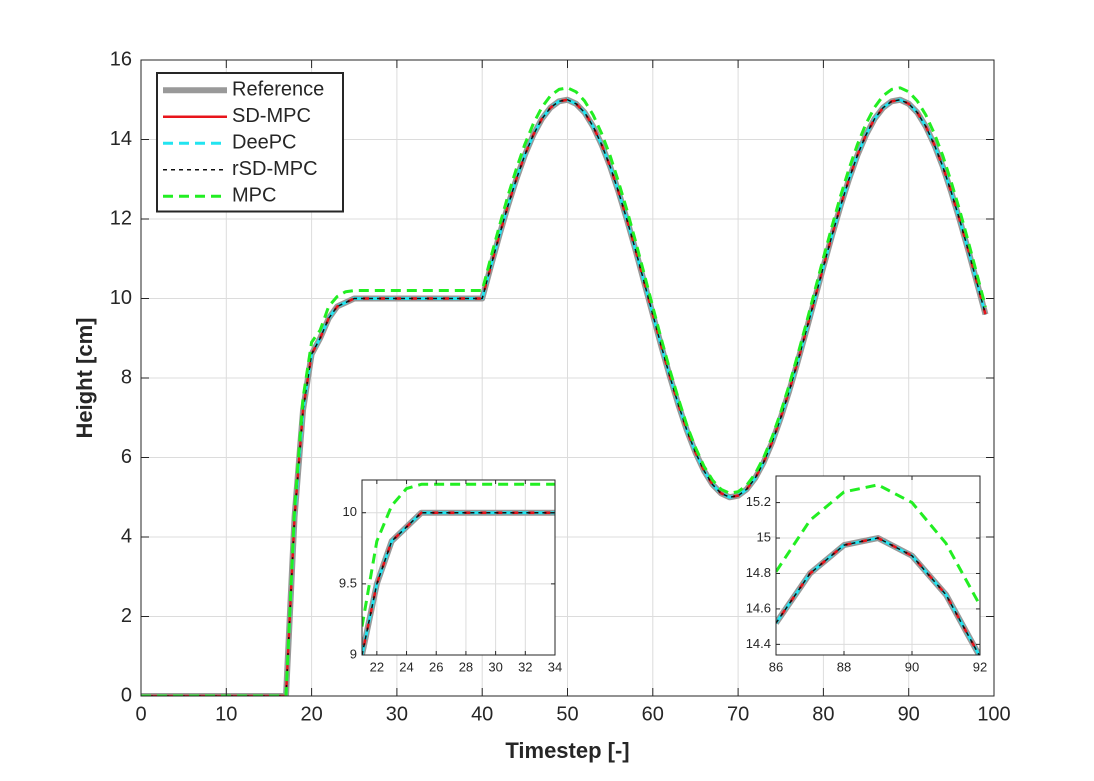 The width and height of the screenshot is (1094, 781). What do you see at coordinates (758, 572) in the screenshot?
I see `y-tick-label: 14.8` at bounding box center [758, 572].